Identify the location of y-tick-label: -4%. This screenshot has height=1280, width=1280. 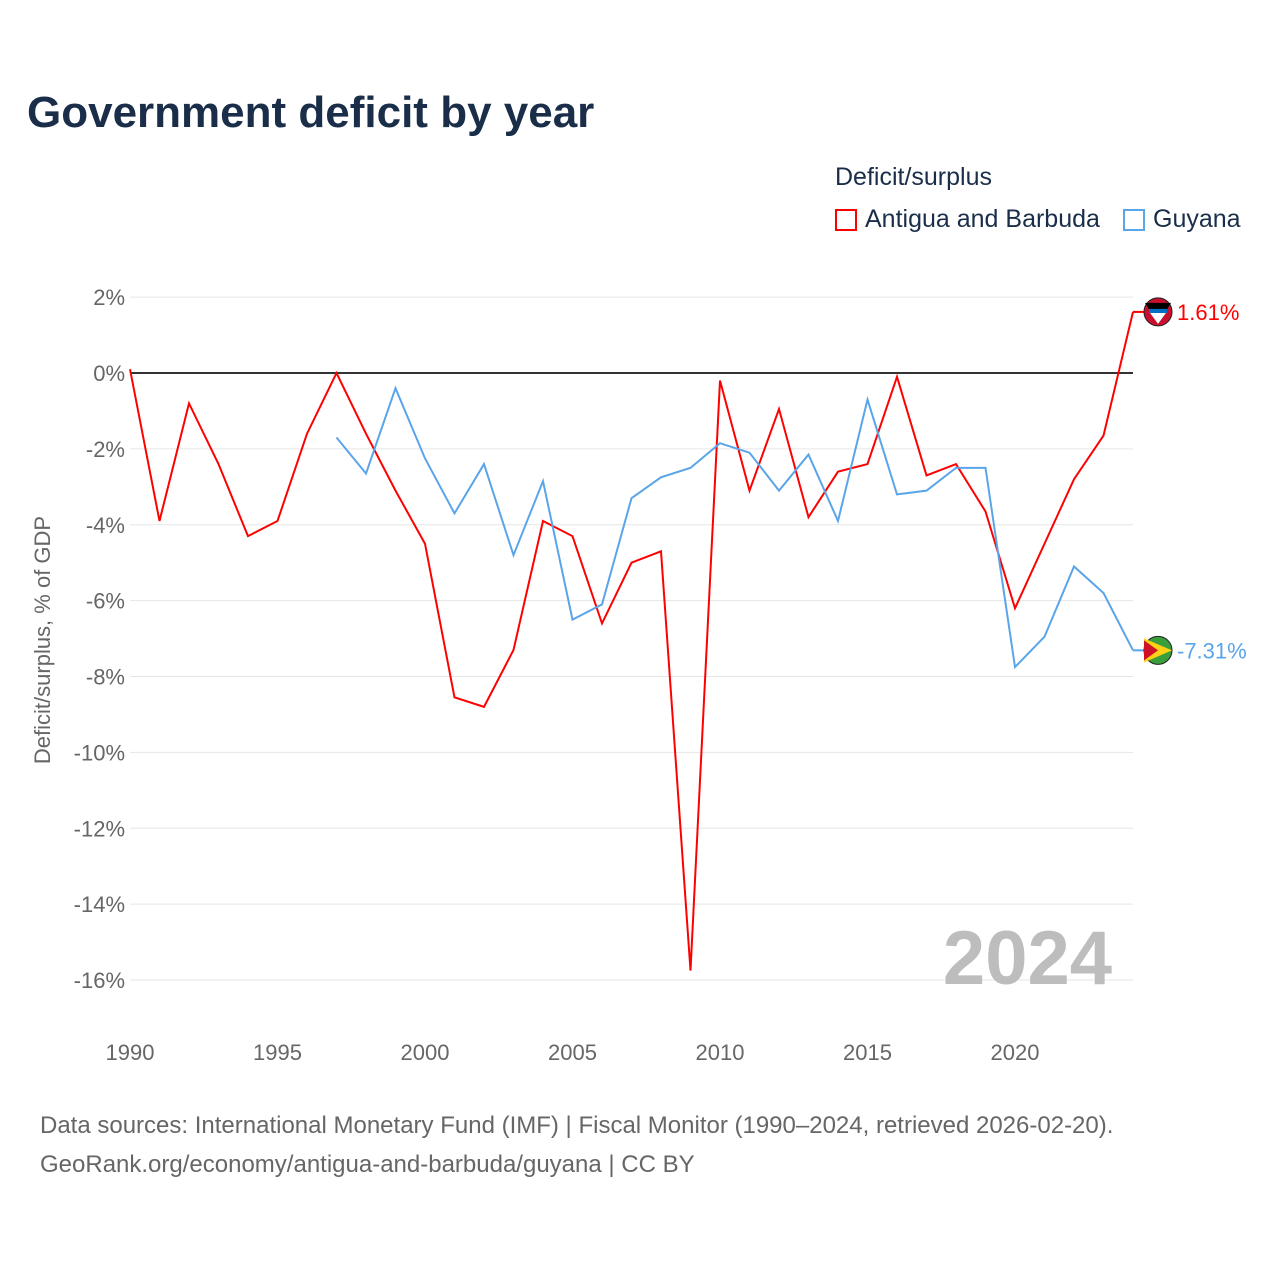
(105, 525).